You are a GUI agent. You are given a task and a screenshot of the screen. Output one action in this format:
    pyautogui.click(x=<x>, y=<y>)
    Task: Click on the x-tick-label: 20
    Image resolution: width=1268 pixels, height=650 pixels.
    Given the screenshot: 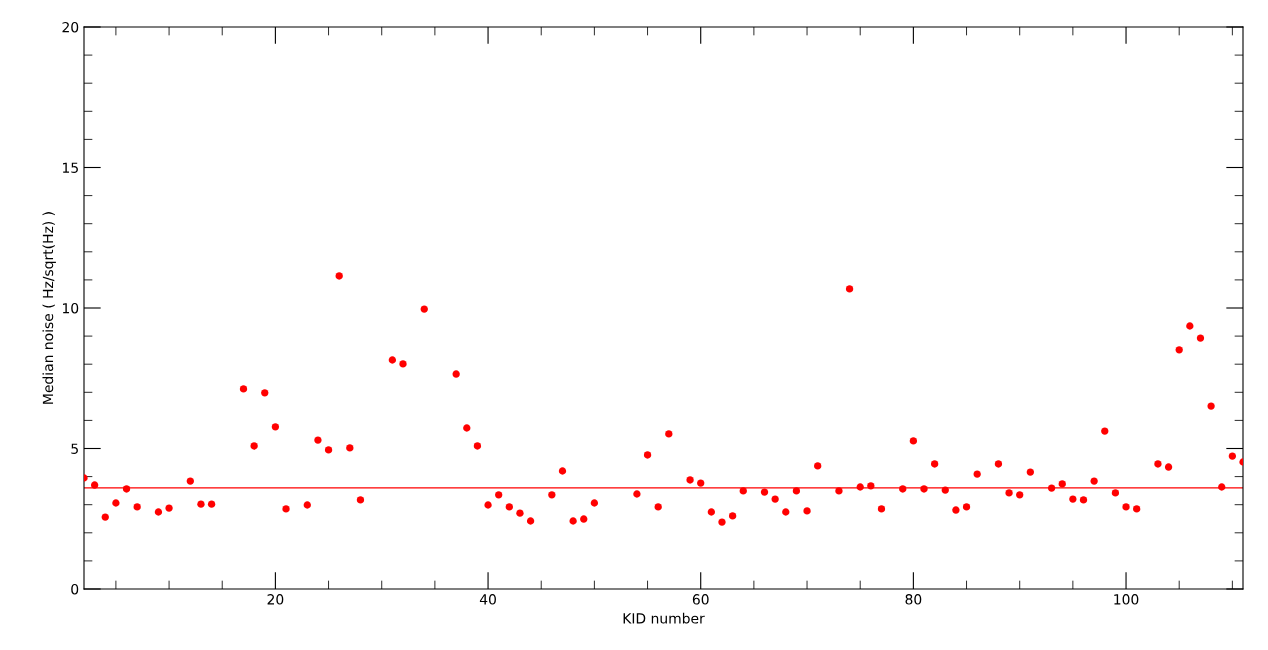 What is the action you would take?
    pyautogui.click(x=275, y=599)
    